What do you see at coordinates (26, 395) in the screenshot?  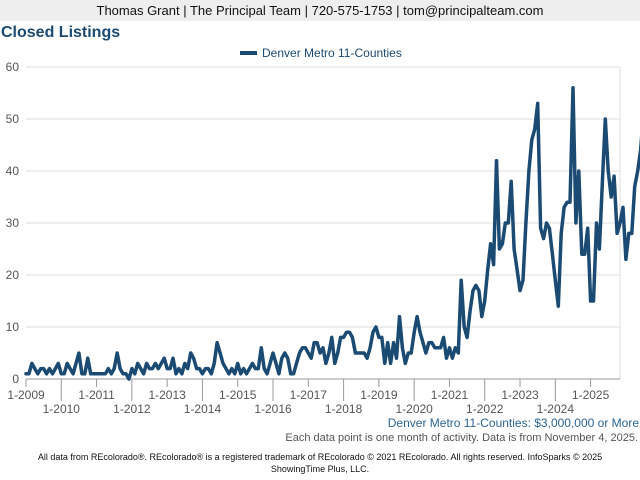 I see `x-tick-label: 1-2009` at bounding box center [26, 395].